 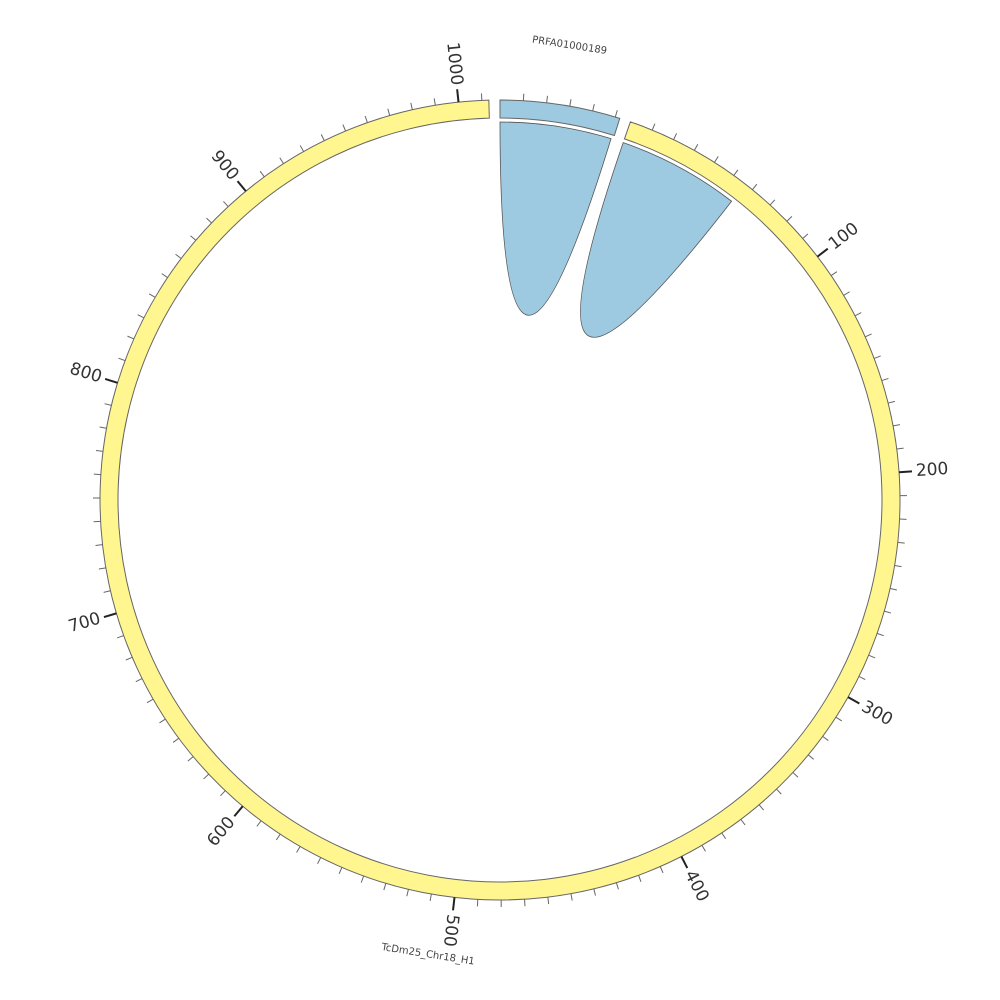 What do you see at coordinates (569, 46) in the screenshot?
I see `segment-label: PRFA01000189` at bounding box center [569, 46].